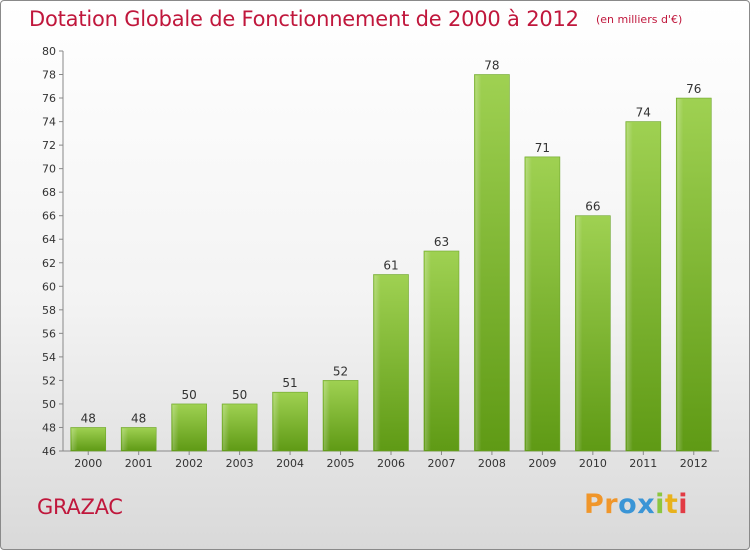  I want to click on data-label-2005: 52, so click(340, 371).